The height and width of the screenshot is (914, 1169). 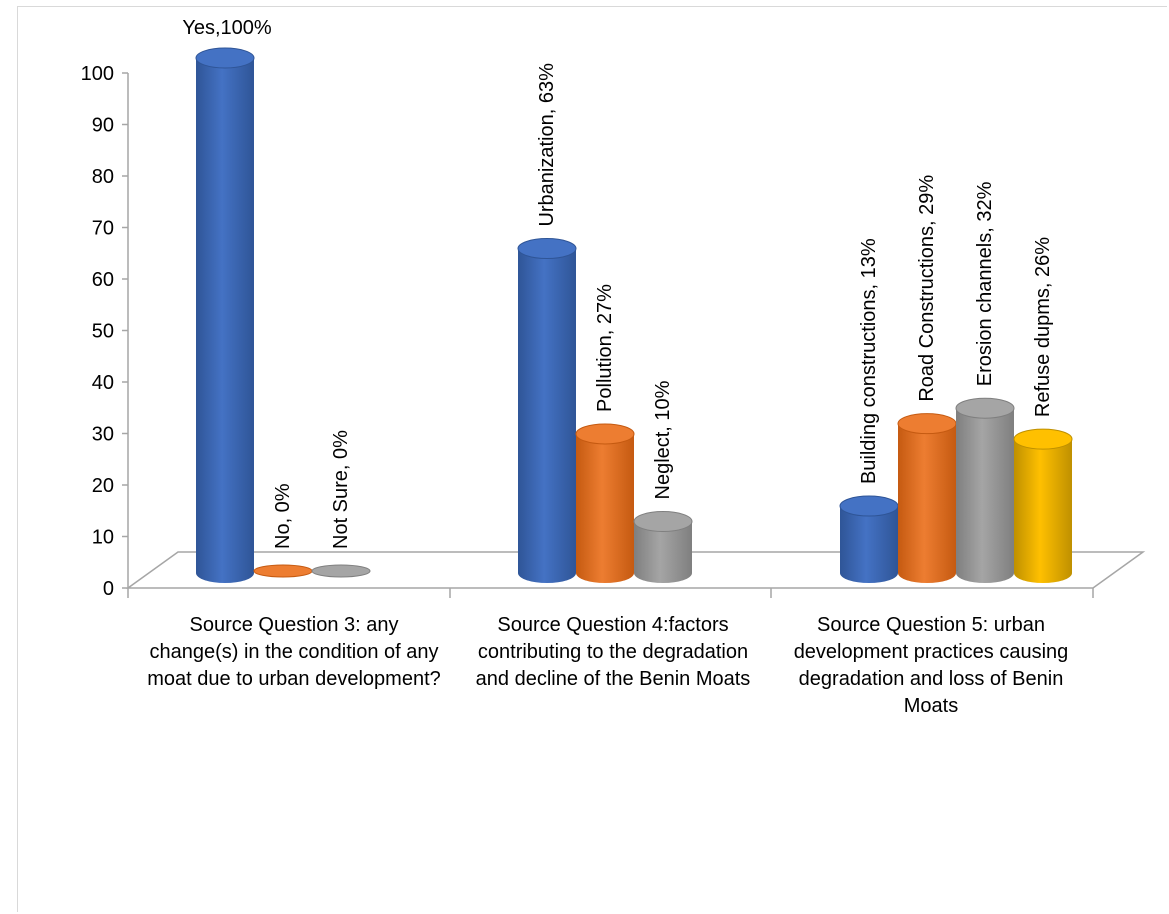 What do you see at coordinates (103, 538) in the screenshot?
I see `y-tick-label: 10` at bounding box center [103, 538].